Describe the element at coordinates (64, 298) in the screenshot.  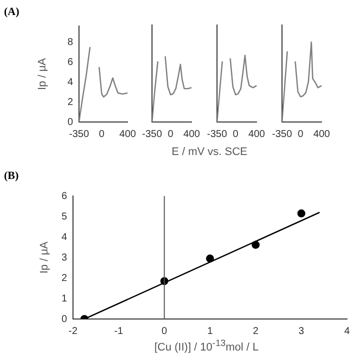
I see `y-tick-label: 1` at that location.